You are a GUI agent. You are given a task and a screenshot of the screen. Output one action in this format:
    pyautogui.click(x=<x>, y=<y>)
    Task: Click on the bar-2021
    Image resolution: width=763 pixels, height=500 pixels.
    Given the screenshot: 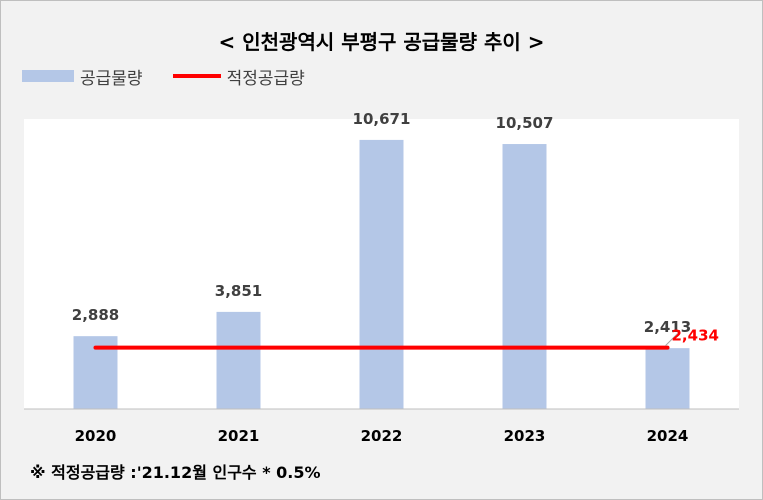 What is the action you would take?
    pyautogui.click(x=238, y=360)
    